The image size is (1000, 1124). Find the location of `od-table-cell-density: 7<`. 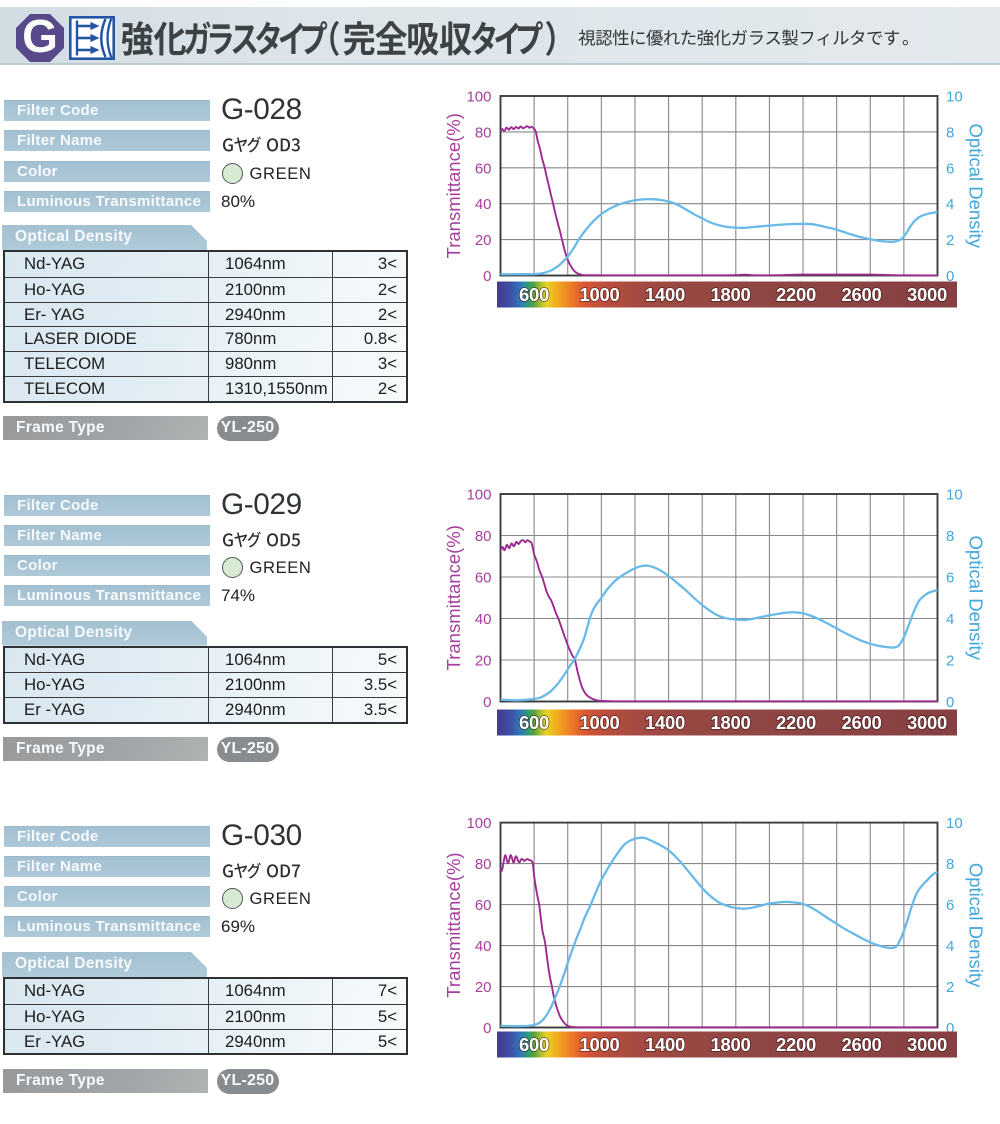

od-table-cell-density: 7< is located at coordinates (369, 991).